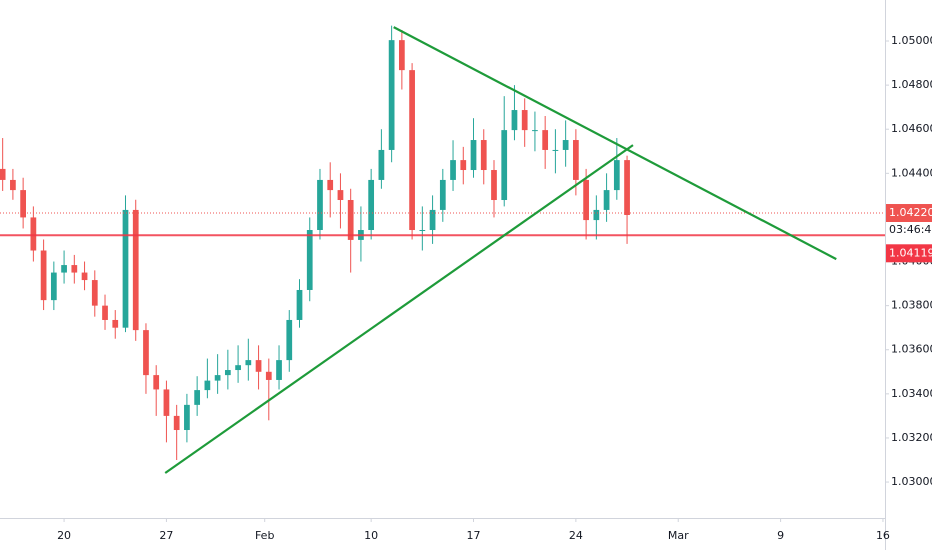 The height and width of the screenshot is (550, 932). What do you see at coordinates (911, 84) in the screenshot?
I see `y-tick-label: 1.04800` at bounding box center [911, 84].